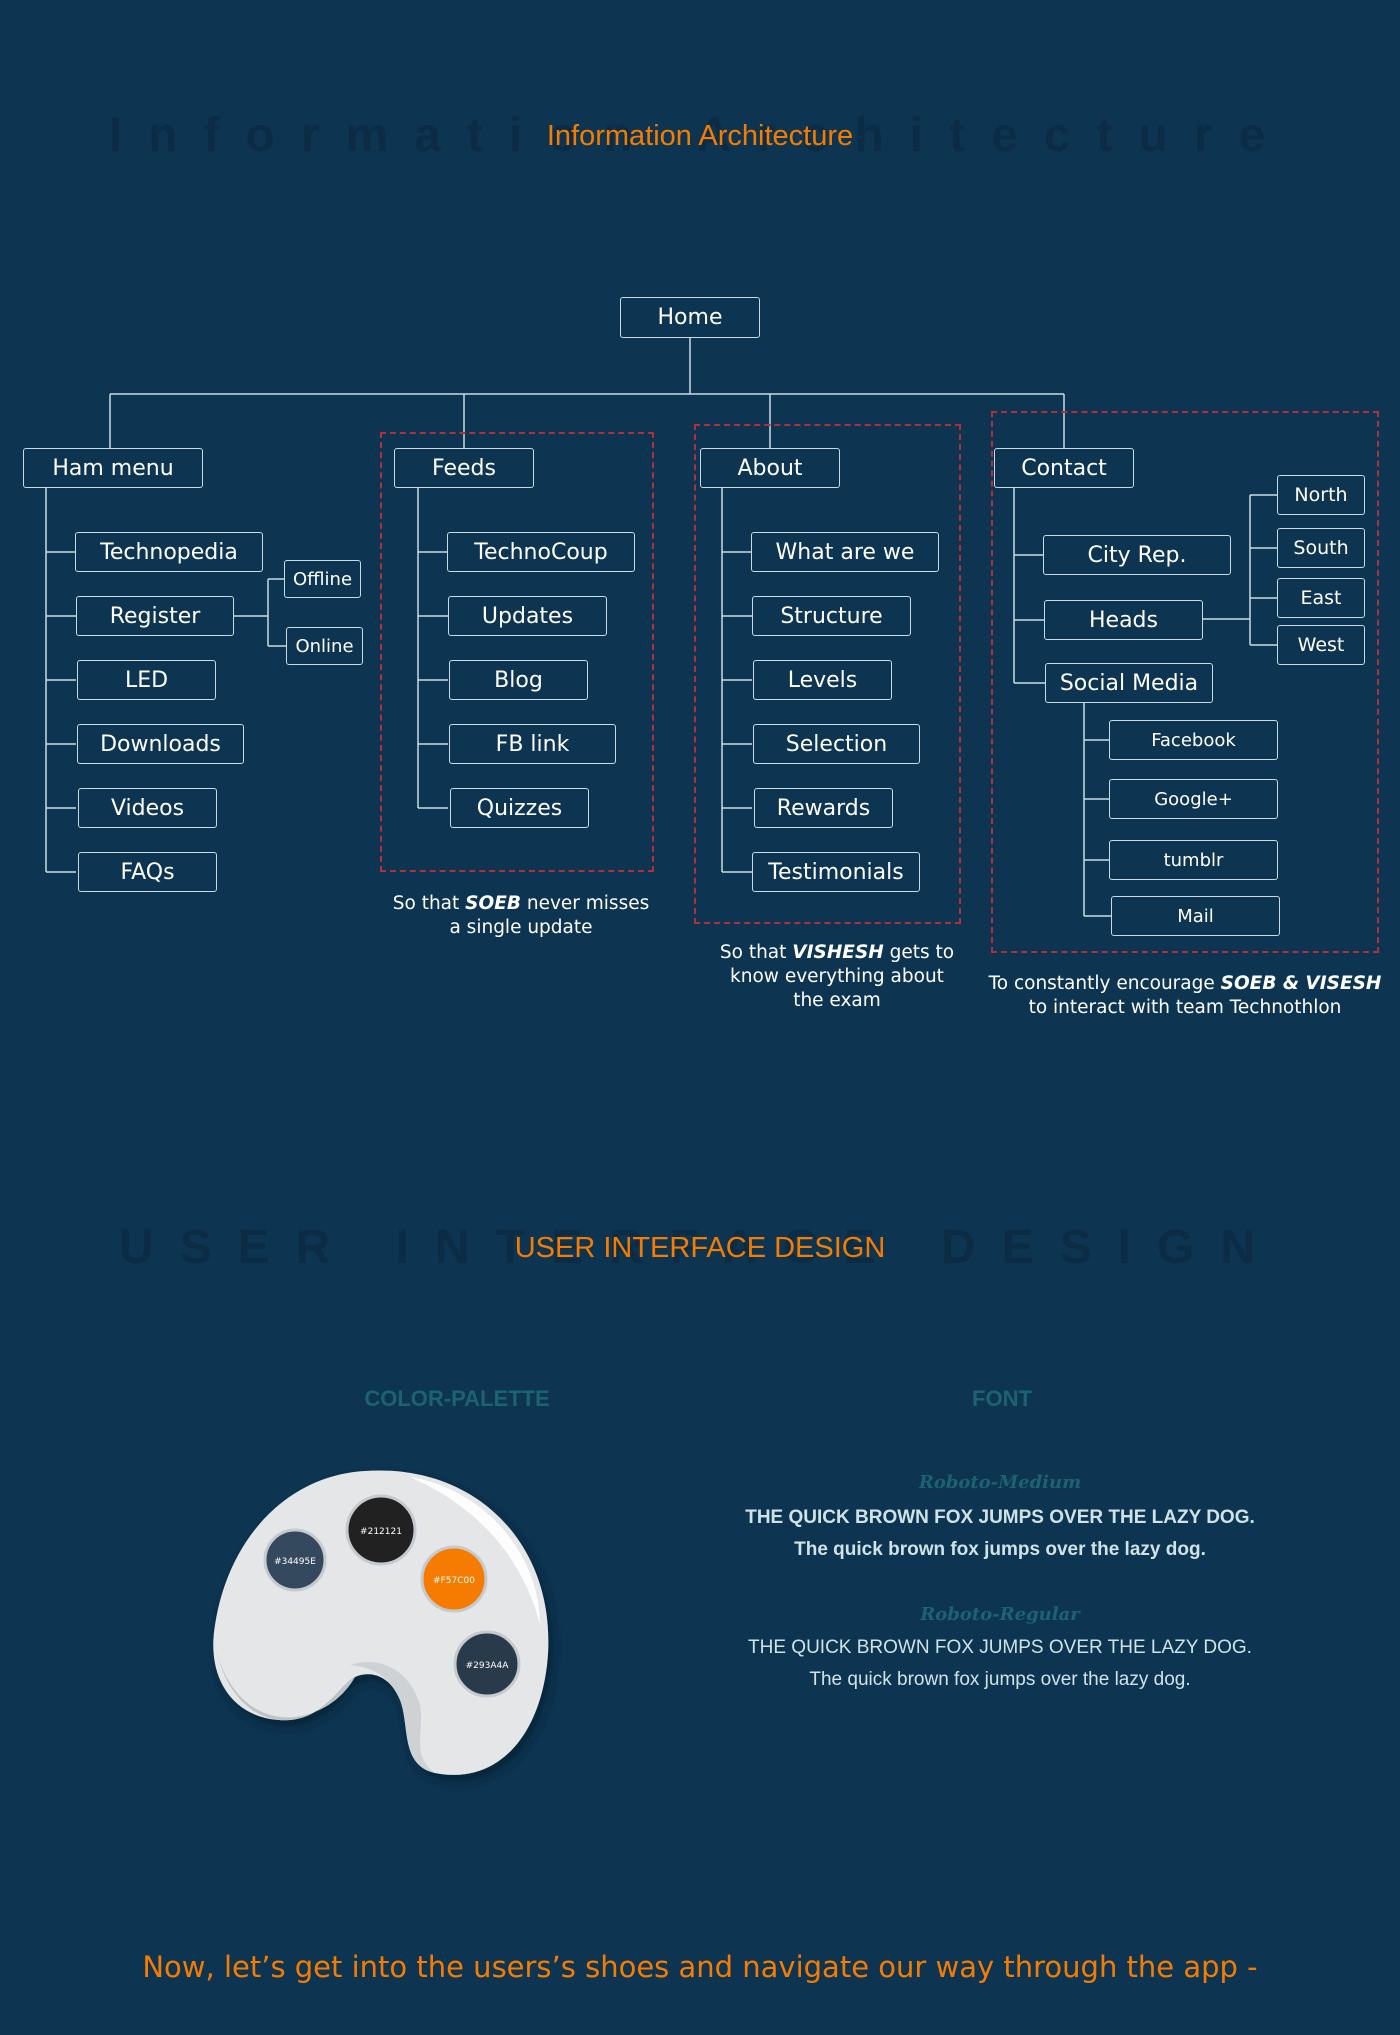 The width and height of the screenshot is (1400, 2035). I want to click on contact-caption-persona: SOEB & VISESH, so click(1301, 983).